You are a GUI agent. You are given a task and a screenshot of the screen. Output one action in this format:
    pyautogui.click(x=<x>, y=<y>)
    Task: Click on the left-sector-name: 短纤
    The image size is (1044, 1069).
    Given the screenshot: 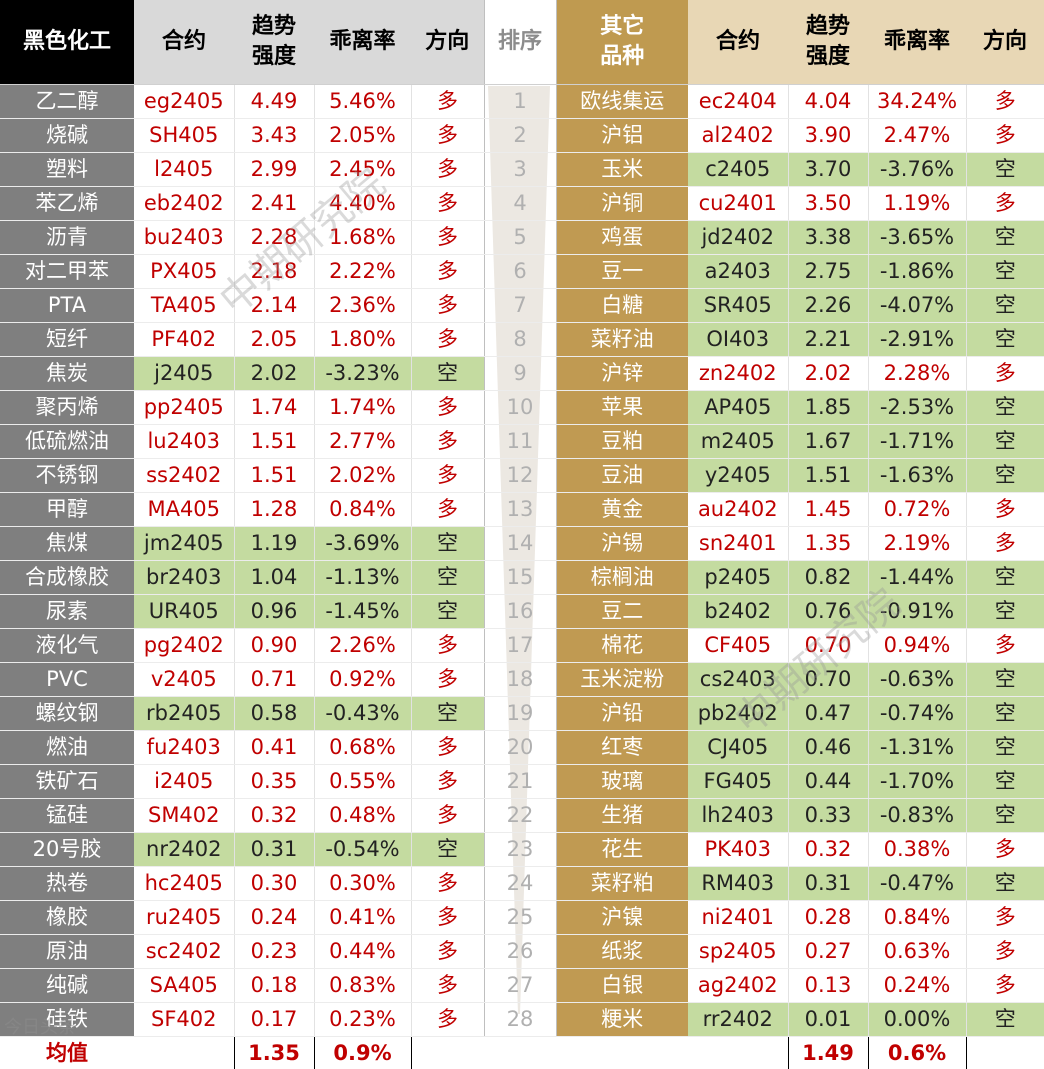 What is the action you would take?
    pyautogui.click(x=67, y=340)
    